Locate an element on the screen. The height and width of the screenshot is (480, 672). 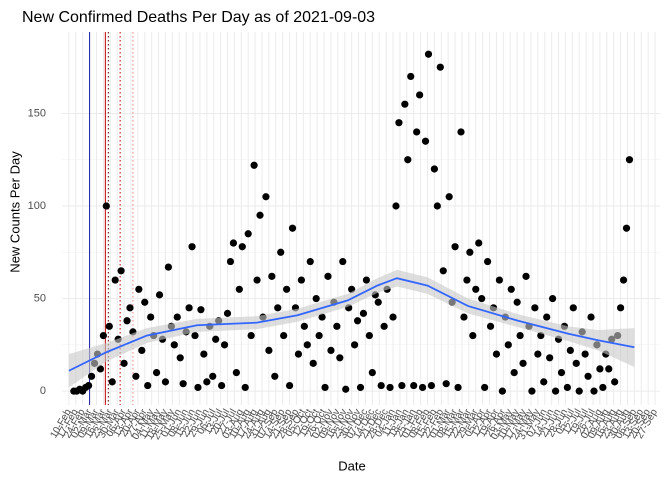
y-tick-label: 50 is located at coordinates (40, 298).